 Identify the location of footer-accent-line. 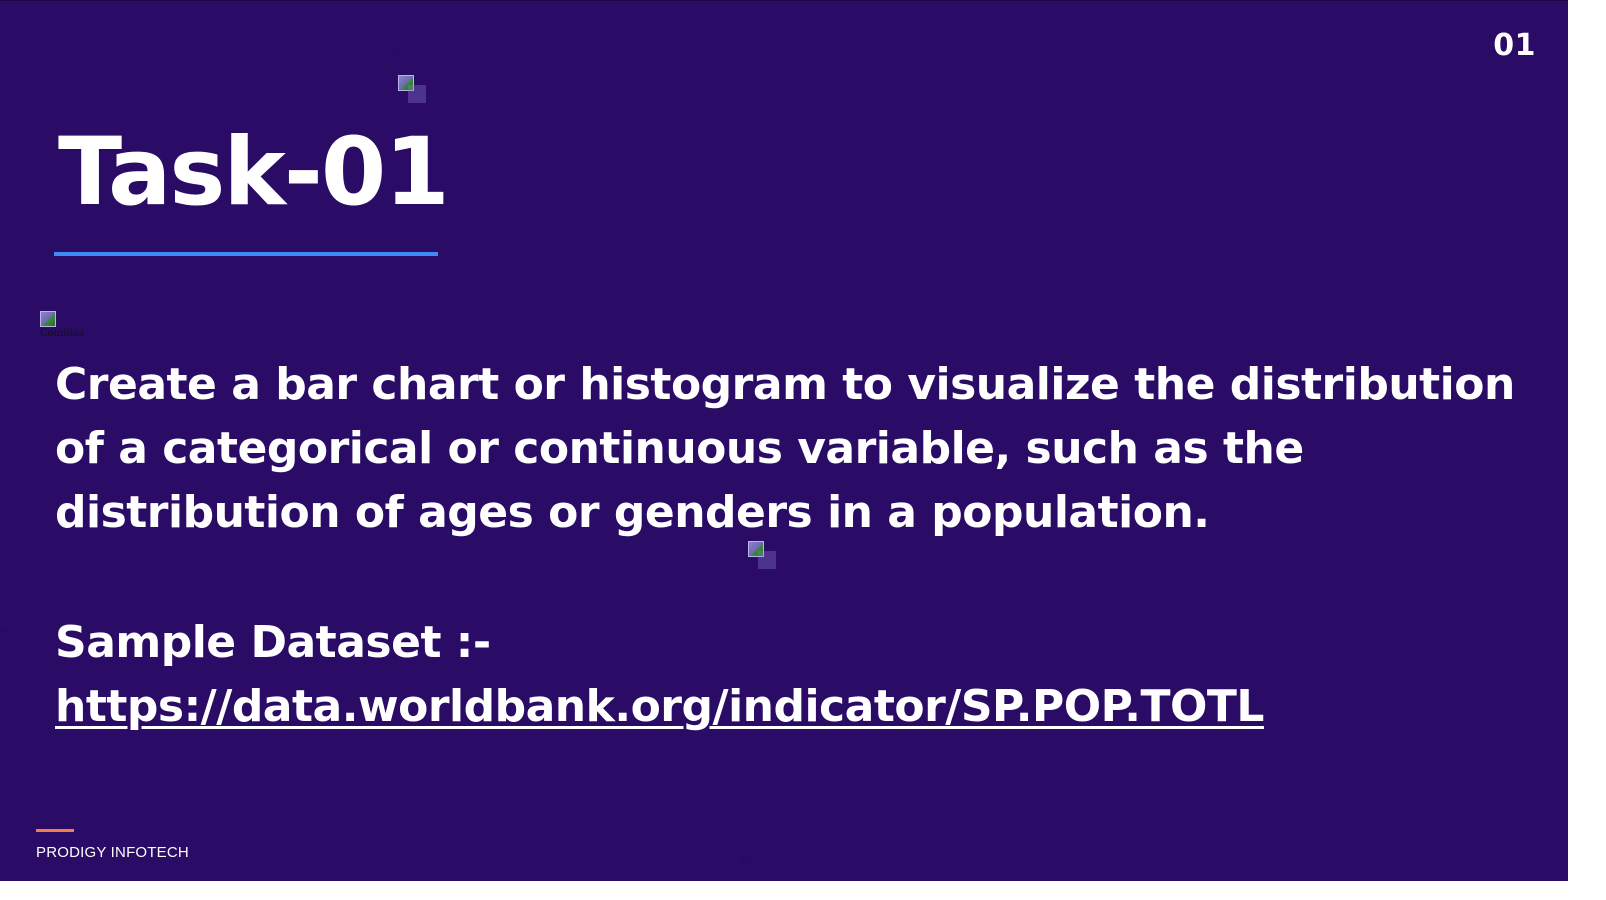
(55, 830).